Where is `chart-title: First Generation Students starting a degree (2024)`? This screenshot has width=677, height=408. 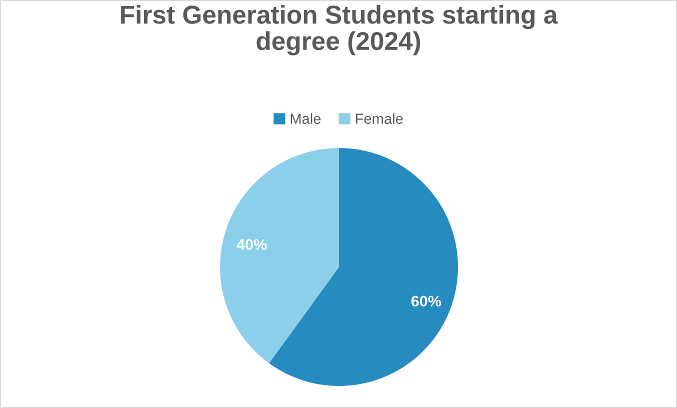 chart-title: First Generation Students starting a degree (2024) is located at coordinates (339, 30).